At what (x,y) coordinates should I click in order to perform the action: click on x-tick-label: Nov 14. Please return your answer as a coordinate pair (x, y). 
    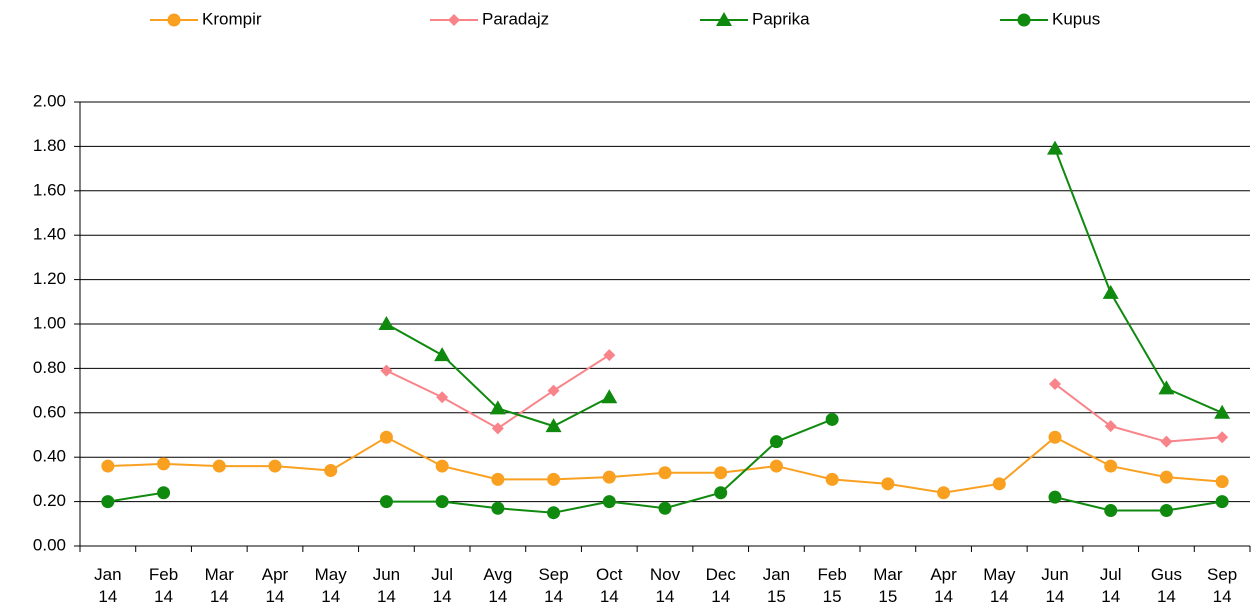
    Looking at the image, I should click on (665, 585).